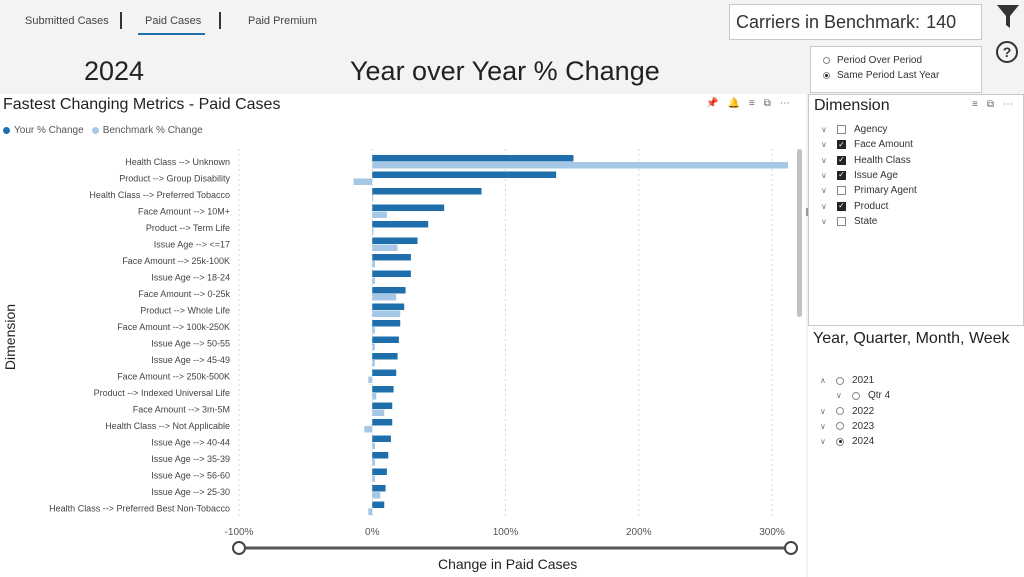 The image size is (1024, 577). What do you see at coordinates (847, 426) in the screenshot?
I see `date-hierarchy-item: ∨ 2023` at bounding box center [847, 426].